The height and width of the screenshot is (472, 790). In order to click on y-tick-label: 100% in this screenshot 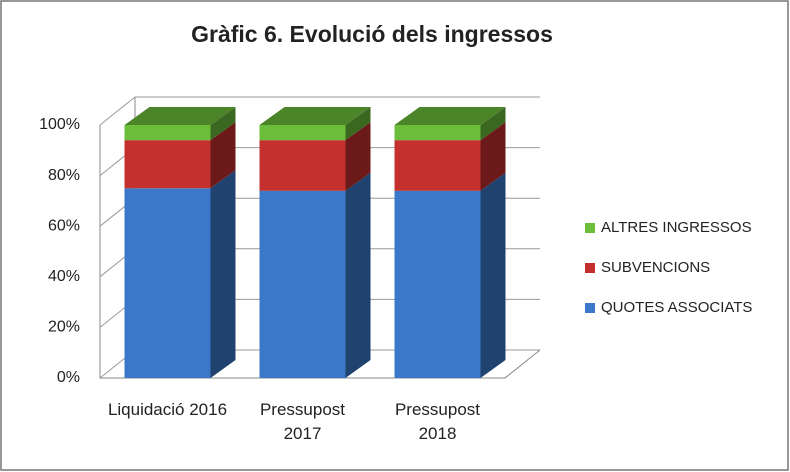, I will do `click(59, 124)`.